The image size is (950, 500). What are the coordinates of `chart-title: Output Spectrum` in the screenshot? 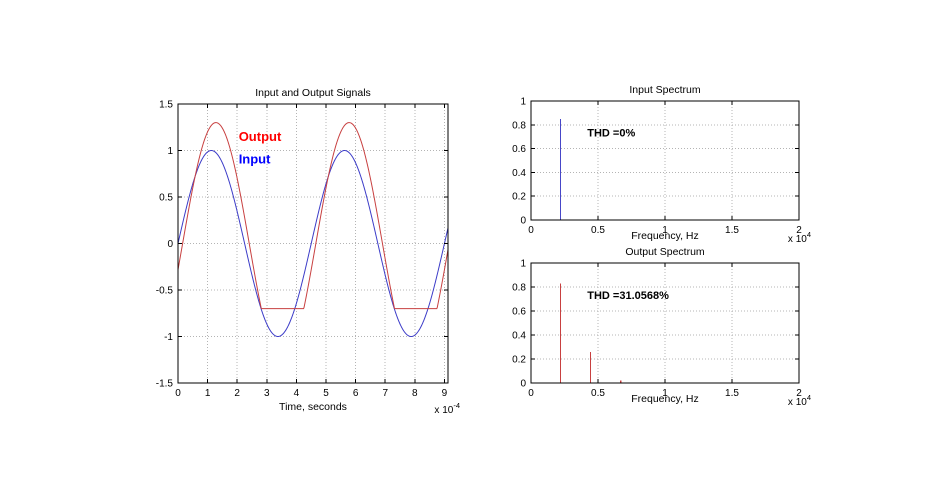 It's located at (665, 252).